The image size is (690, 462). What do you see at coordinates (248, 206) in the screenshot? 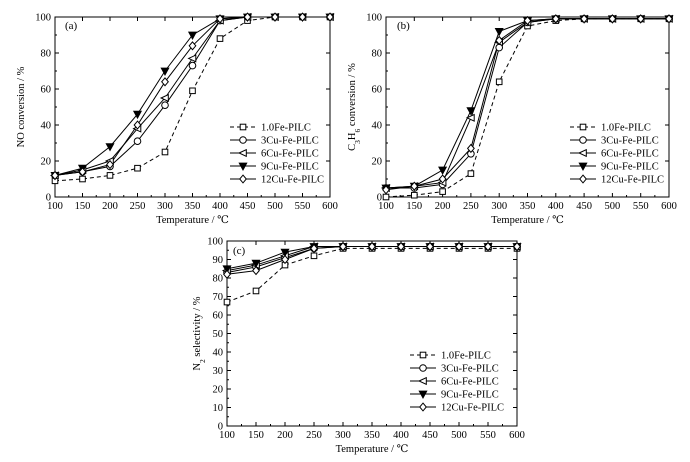
I see `x-tick-label: 450` at bounding box center [248, 206].